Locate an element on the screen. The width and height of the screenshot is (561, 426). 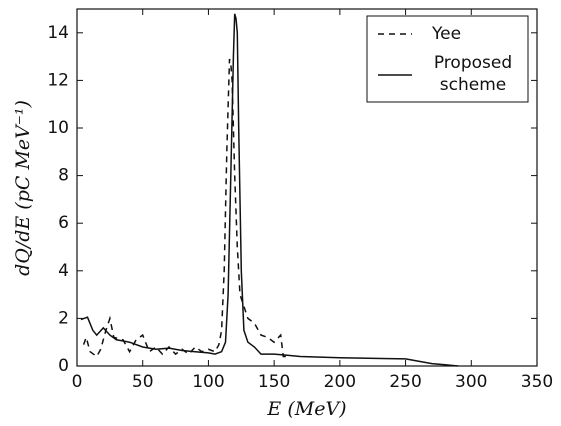
x-axis-label: E (MeV) is located at coordinates (306, 409).